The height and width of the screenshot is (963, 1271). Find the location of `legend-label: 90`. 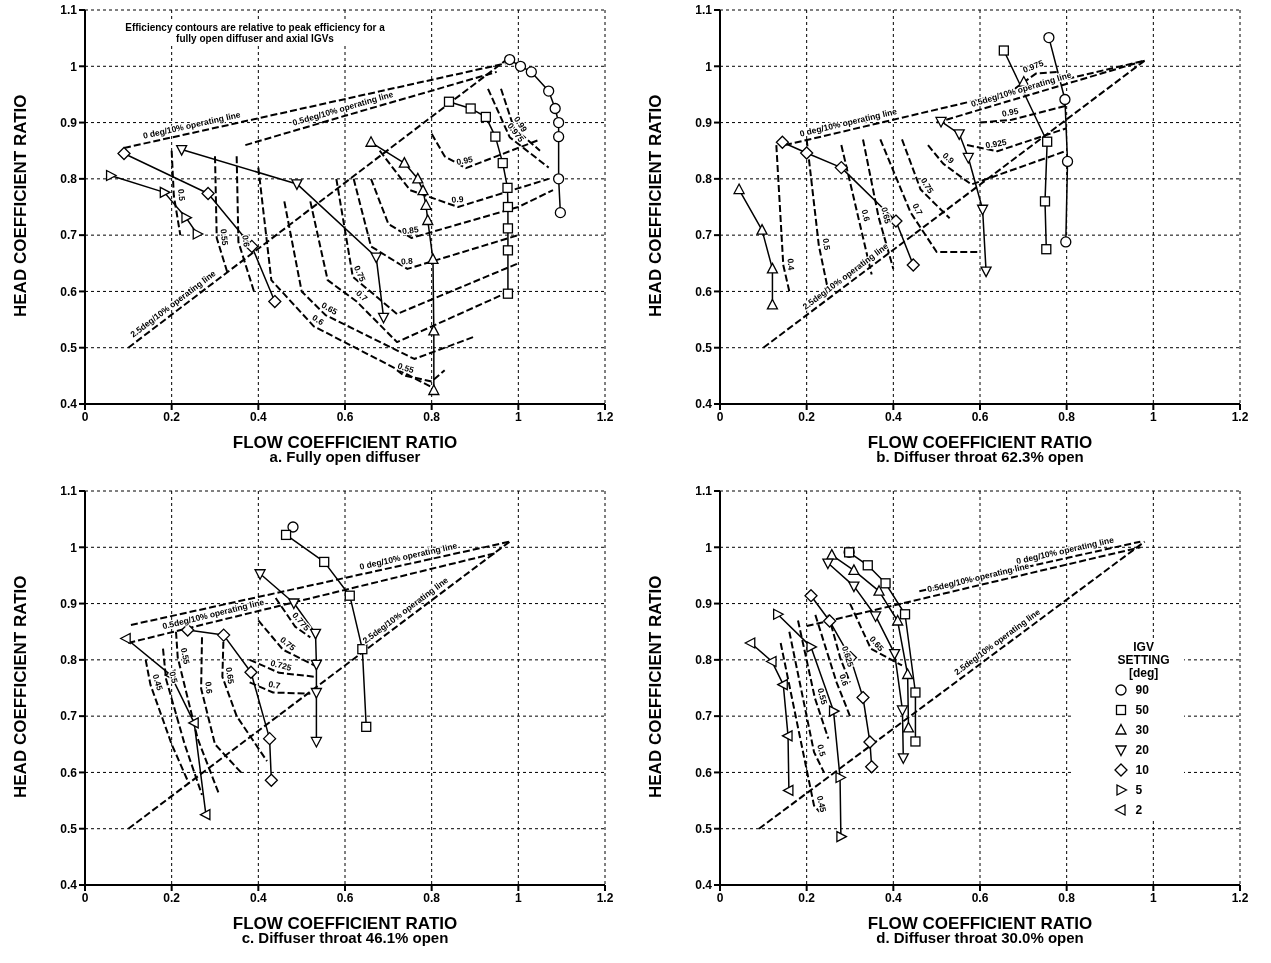

legend-label: 90 is located at coordinates (1142, 689).